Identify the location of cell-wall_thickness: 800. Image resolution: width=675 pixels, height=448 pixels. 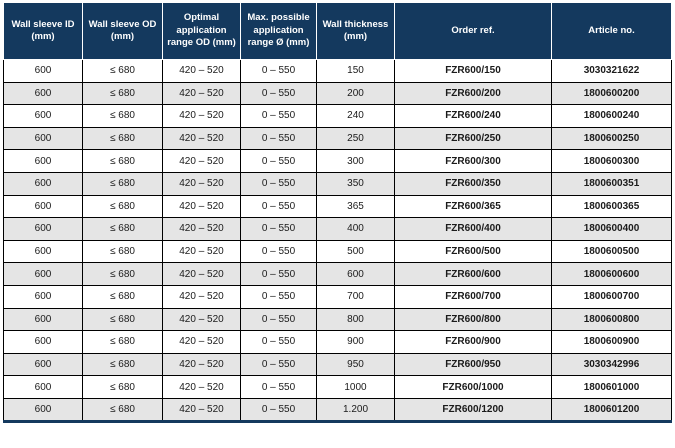
(355, 319).